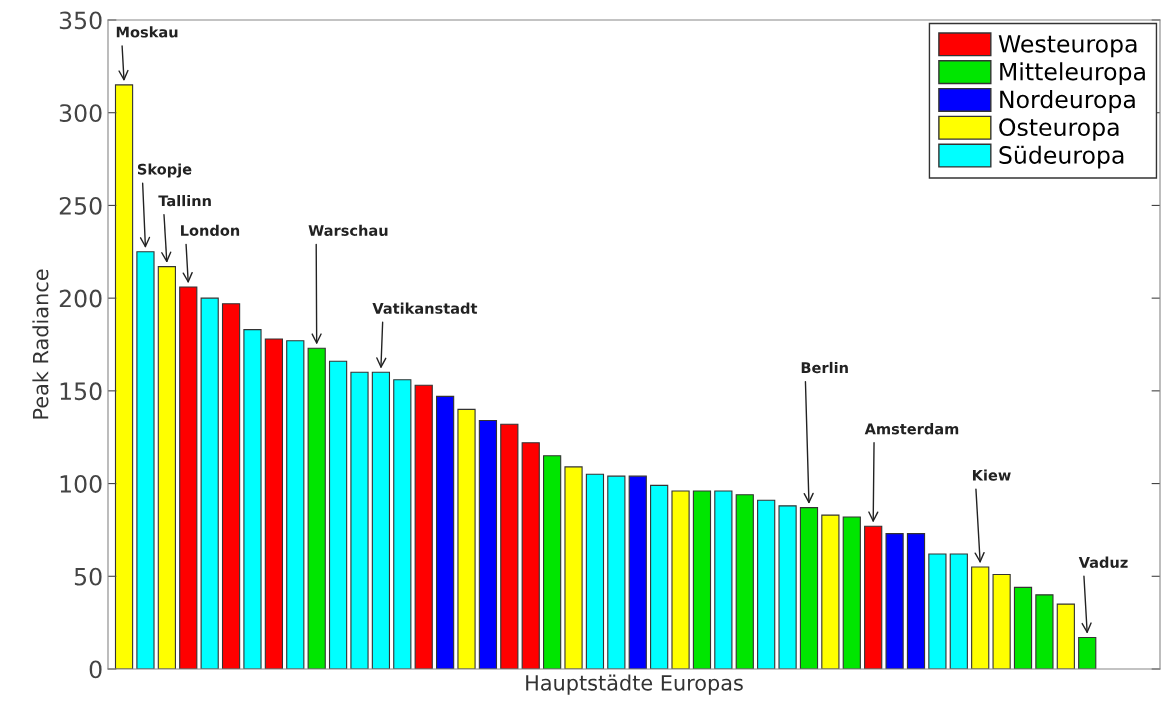  What do you see at coordinates (991, 475) in the screenshot?
I see `annotation: Kiew` at bounding box center [991, 475].